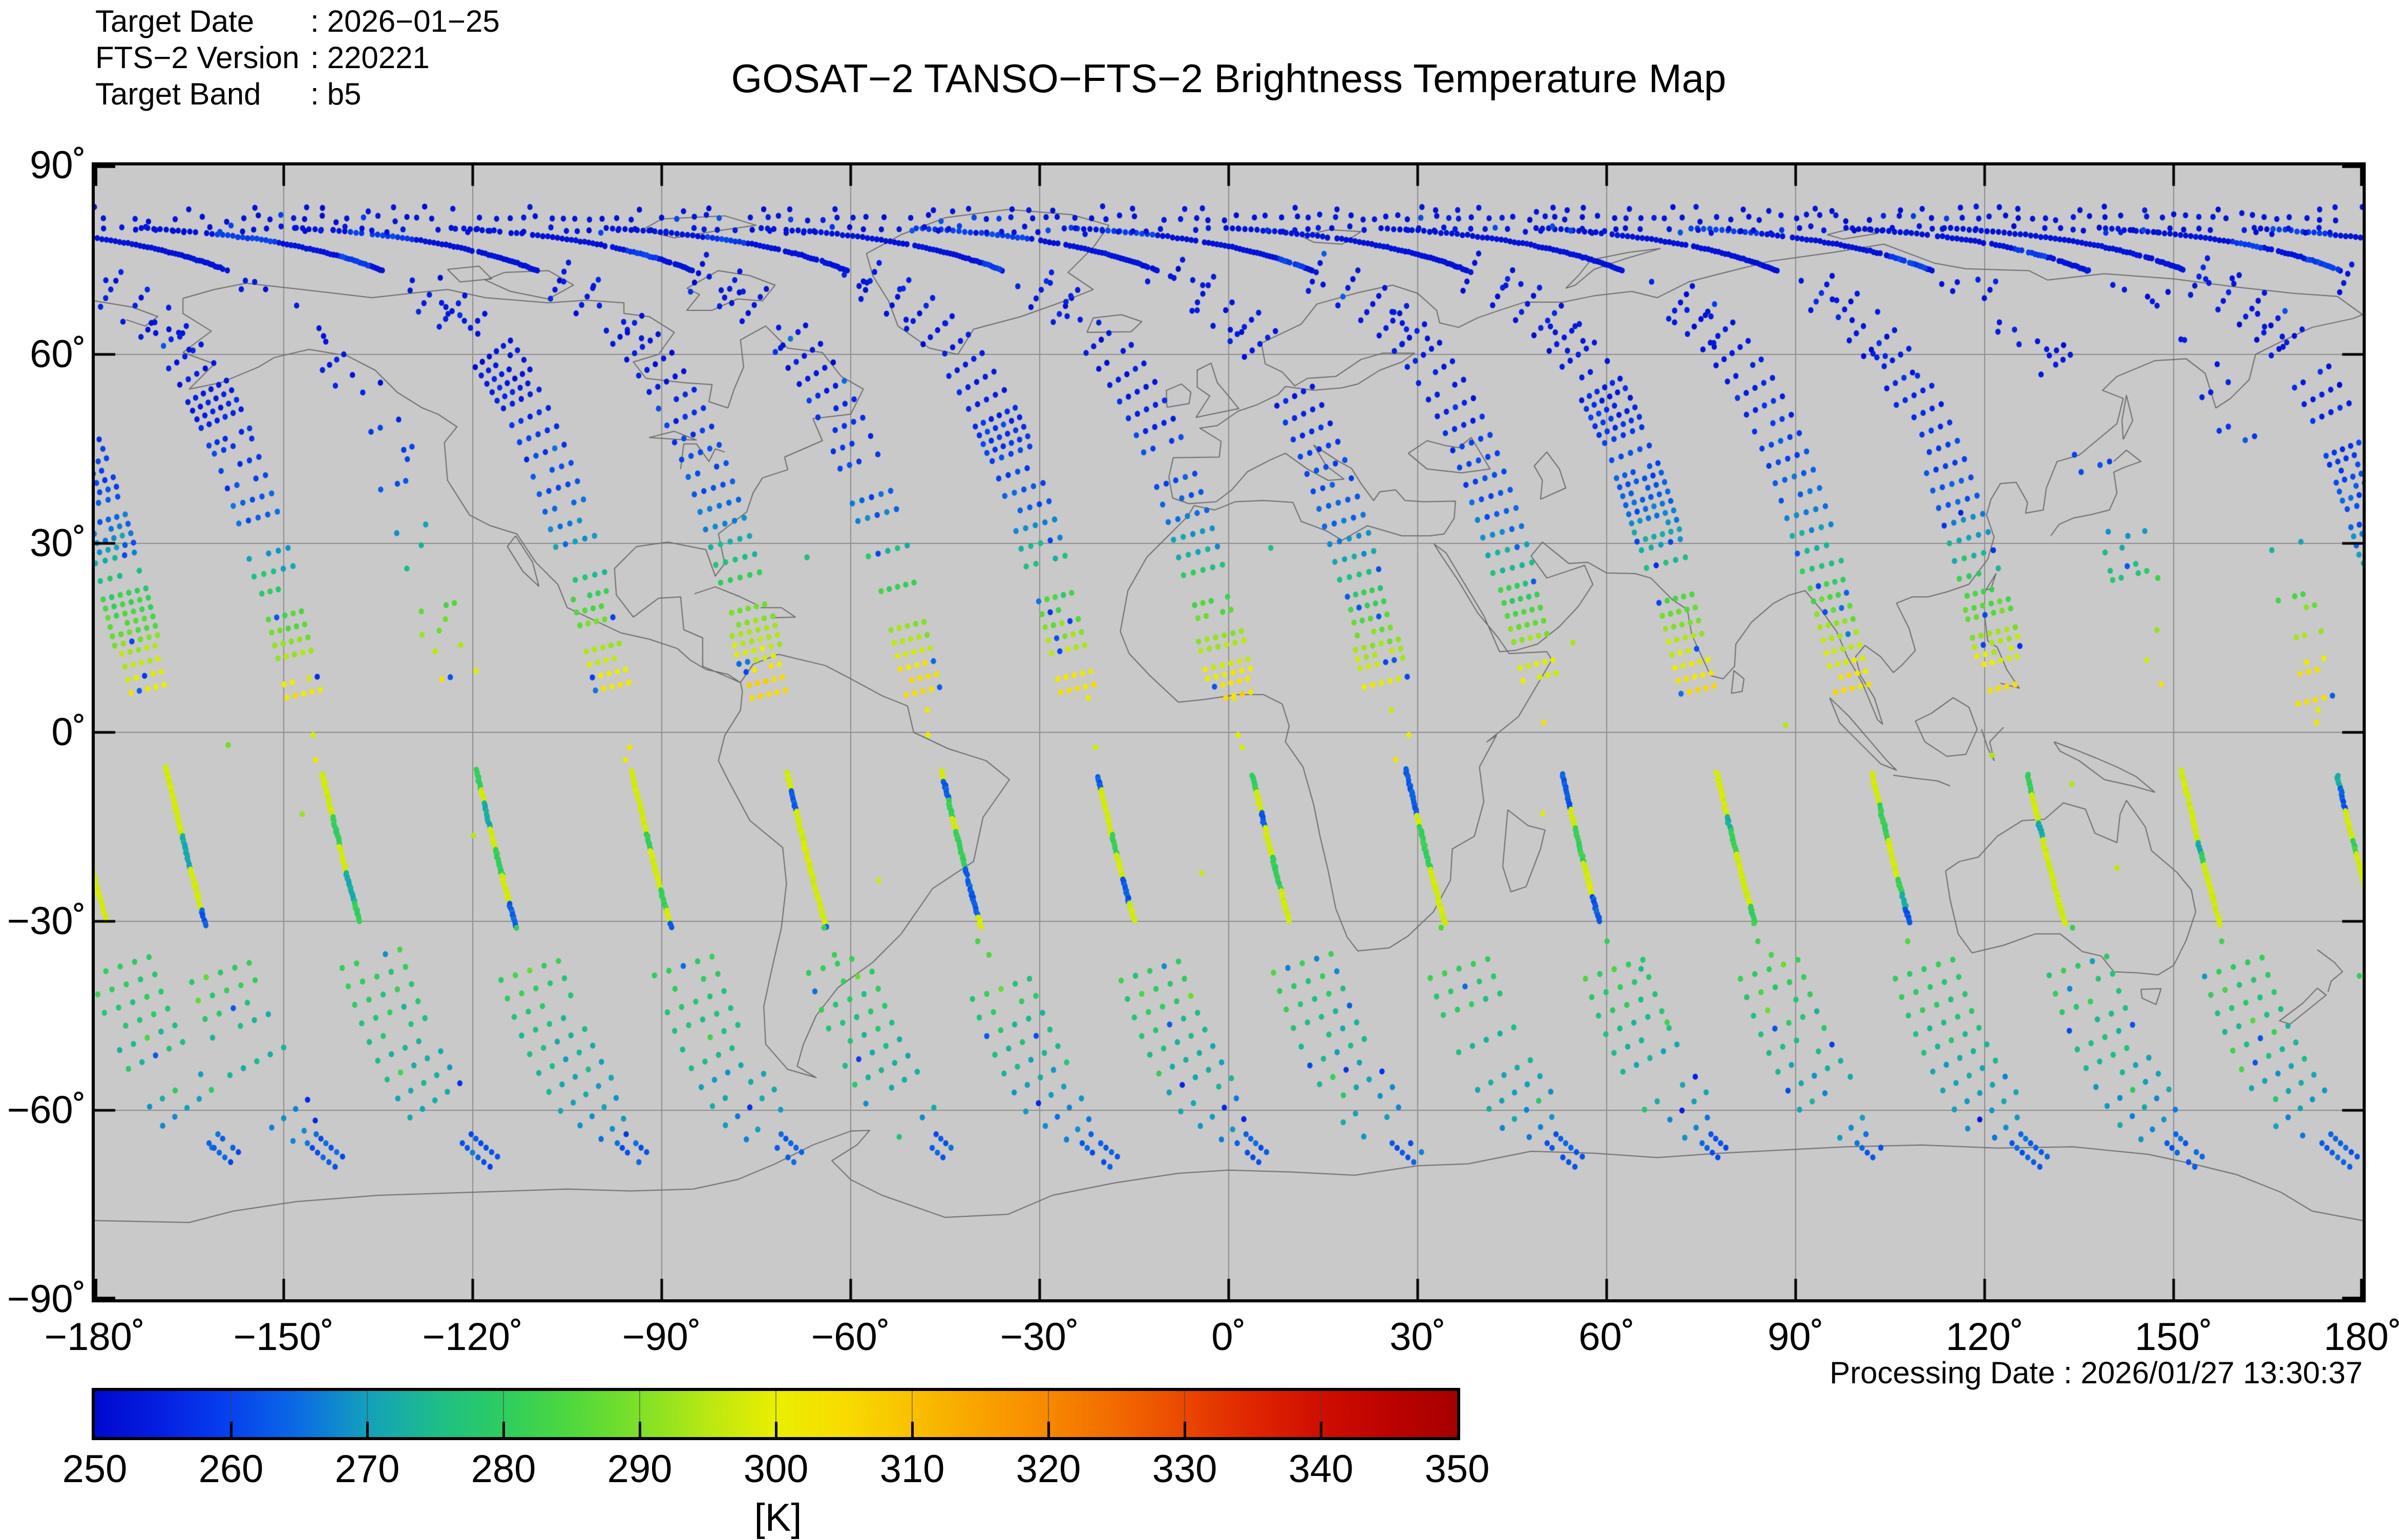 The image size is (2399, 1540). Describe the element at coordinates (283, 1337) in the screenshot. I see `x-tick-label: −150˚` at that location.